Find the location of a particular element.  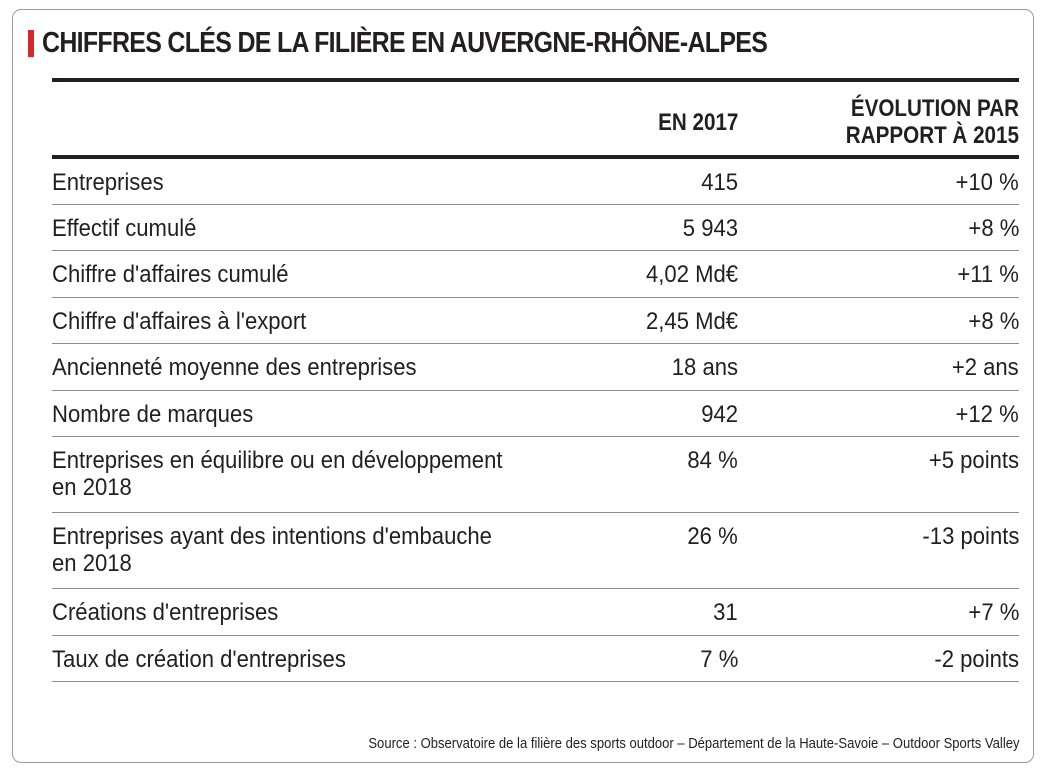

column-header-year: EN 2017 is located at coordinates (697, 122).